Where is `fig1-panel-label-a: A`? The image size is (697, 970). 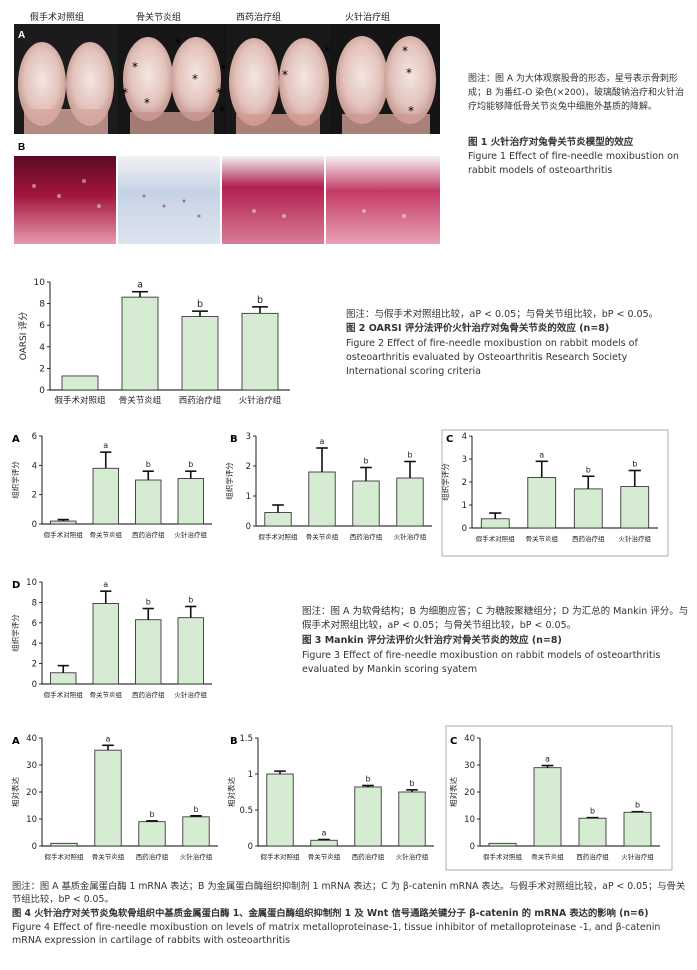
fig1-panel-label-a: A is located at coordinates (22, 35).